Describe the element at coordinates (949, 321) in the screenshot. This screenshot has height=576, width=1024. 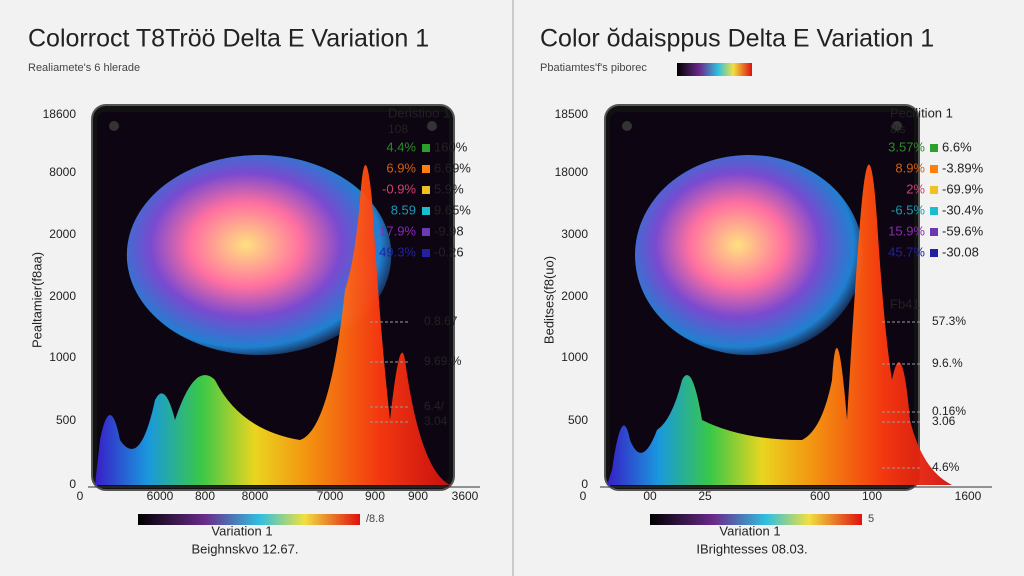
I see `callout: 57.3%` at that location.